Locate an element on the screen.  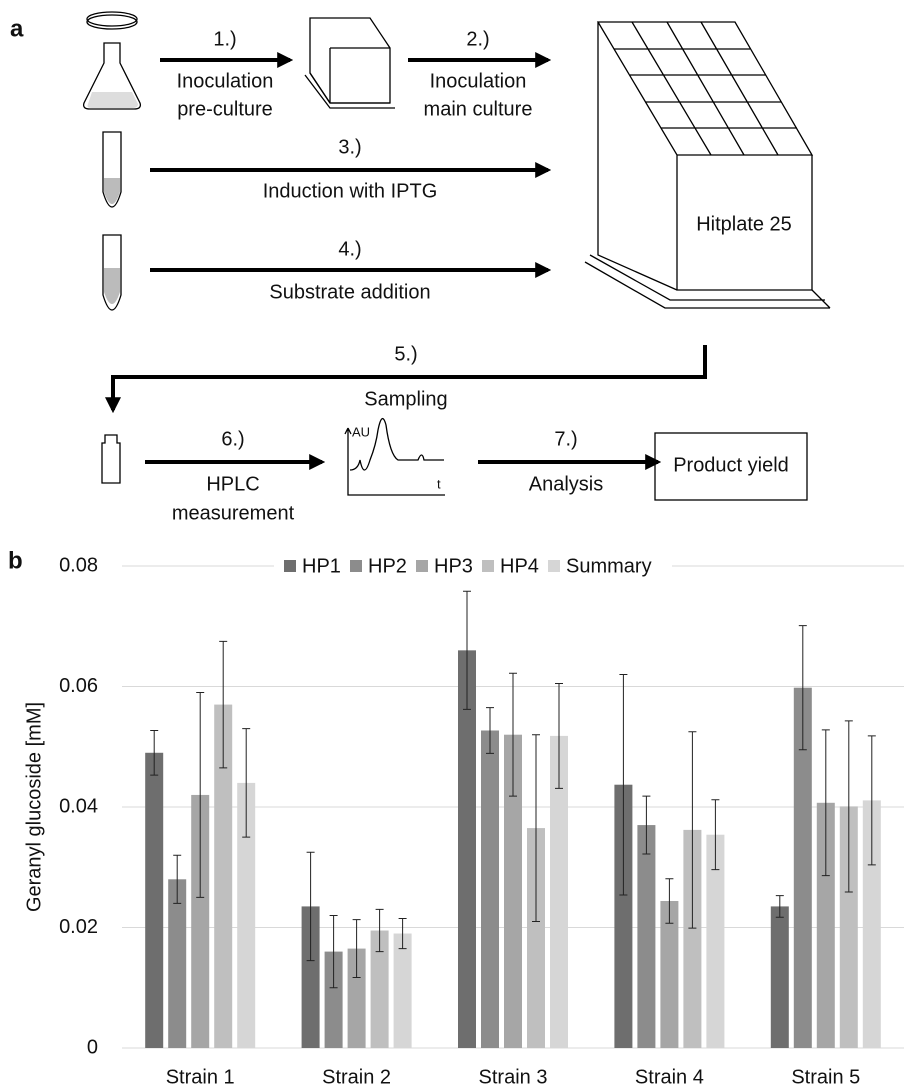
legend-bg is located at coordinates (473, 566).